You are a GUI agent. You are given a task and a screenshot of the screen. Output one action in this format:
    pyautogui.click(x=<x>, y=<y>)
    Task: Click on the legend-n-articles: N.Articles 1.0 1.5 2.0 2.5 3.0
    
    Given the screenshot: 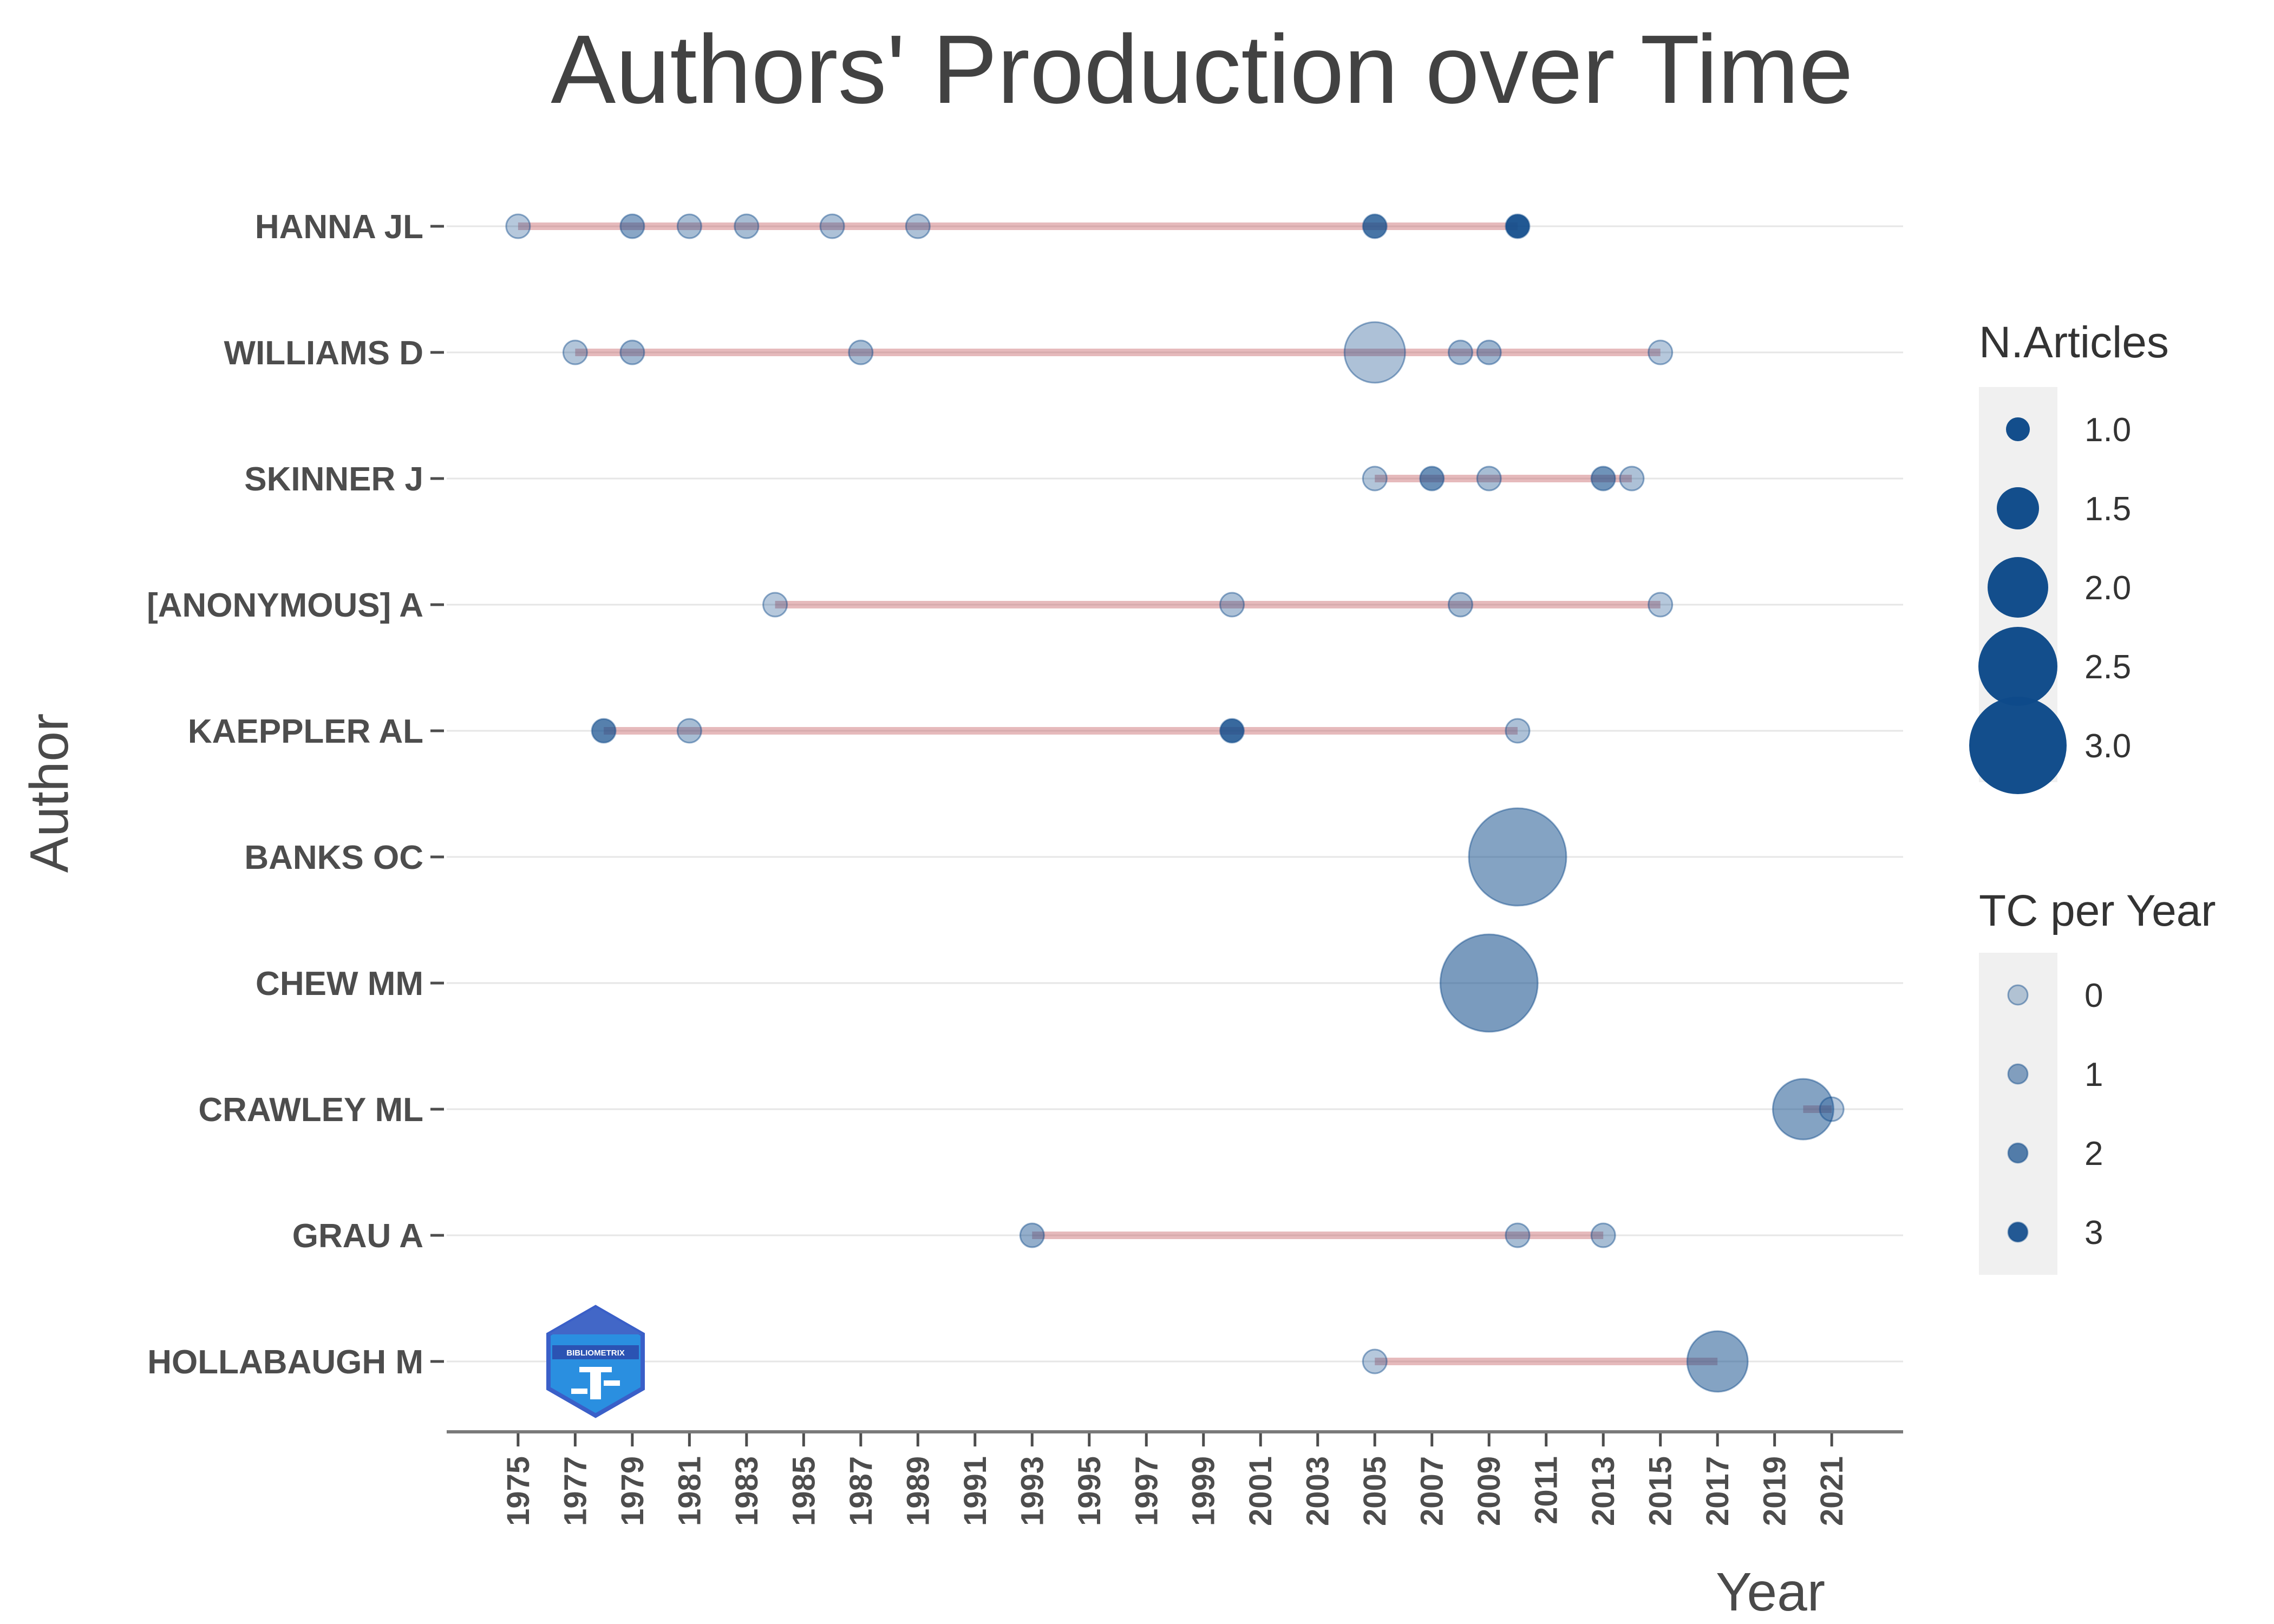 What is the action you would take?
    pyautogui.click(x=2069, y=556)
    